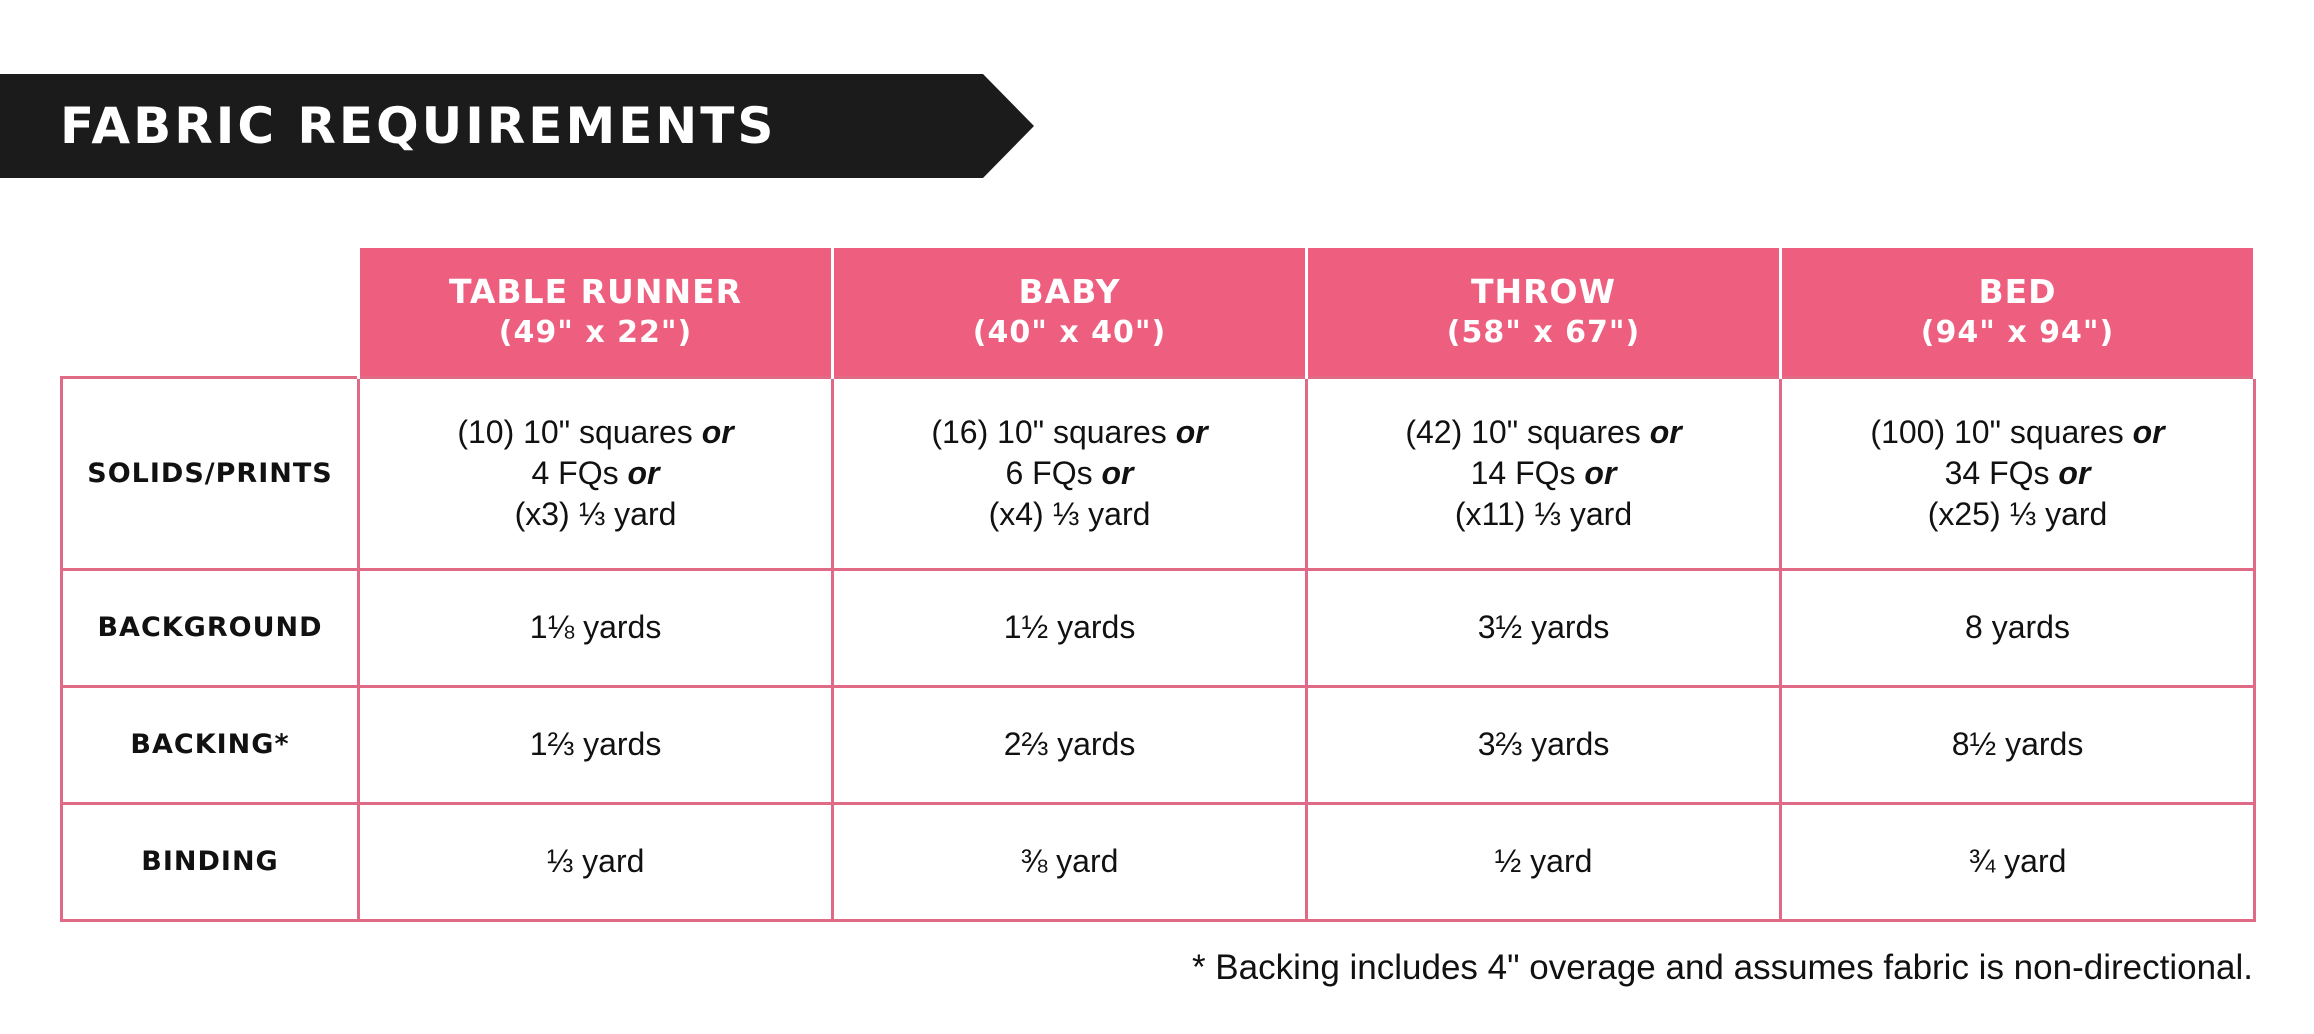 The height and width of the screenshot is (1034, 2314). I want to click on table-cell: (10) 10" squares or 4 FQs or (x3) ⅓ yard, so click(595, 473).